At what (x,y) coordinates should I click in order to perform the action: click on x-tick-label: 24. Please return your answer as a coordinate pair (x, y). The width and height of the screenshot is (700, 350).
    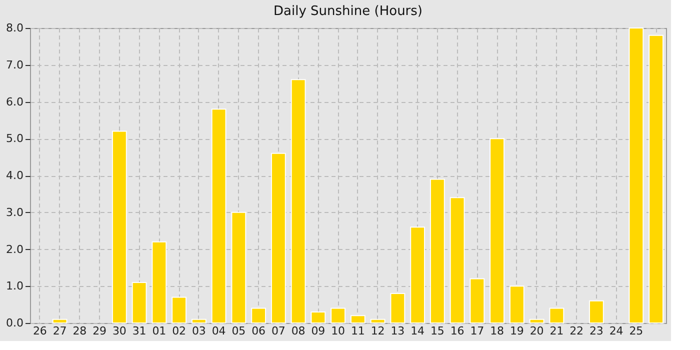
    Looking at the image, I should click on (616, 331).